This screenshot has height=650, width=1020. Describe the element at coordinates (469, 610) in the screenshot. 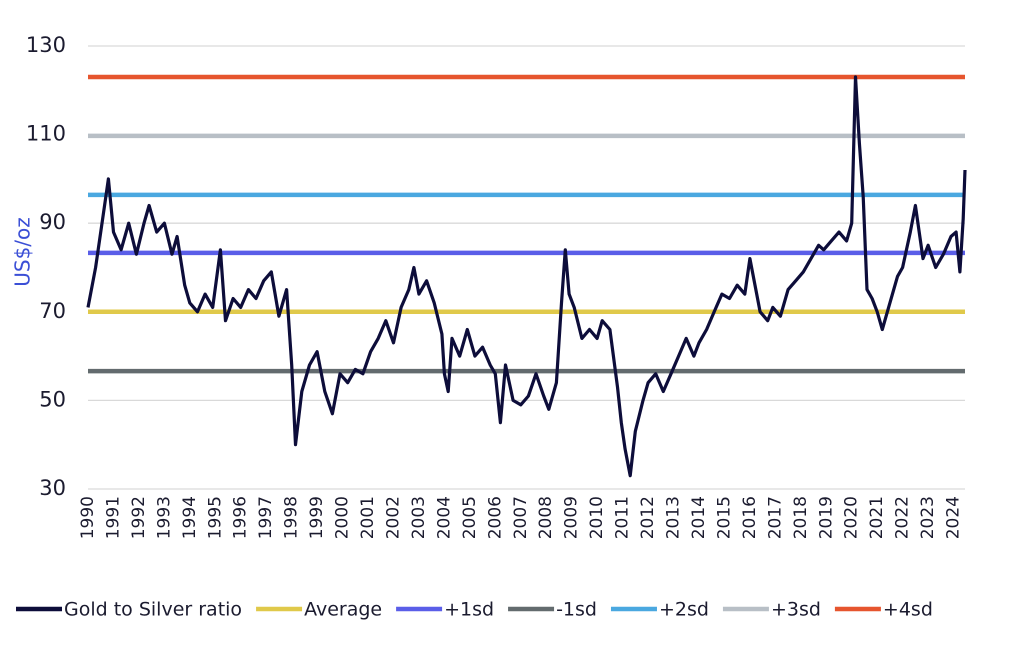

I see `legend-label: +1sd` at that location.